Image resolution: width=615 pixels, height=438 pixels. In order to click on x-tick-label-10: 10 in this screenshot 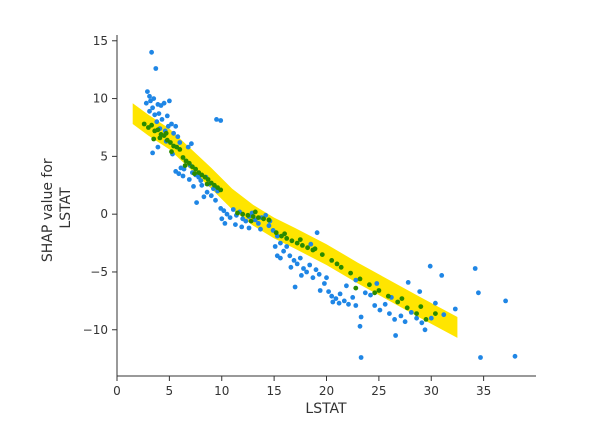, I will do `click(221, 391)`.